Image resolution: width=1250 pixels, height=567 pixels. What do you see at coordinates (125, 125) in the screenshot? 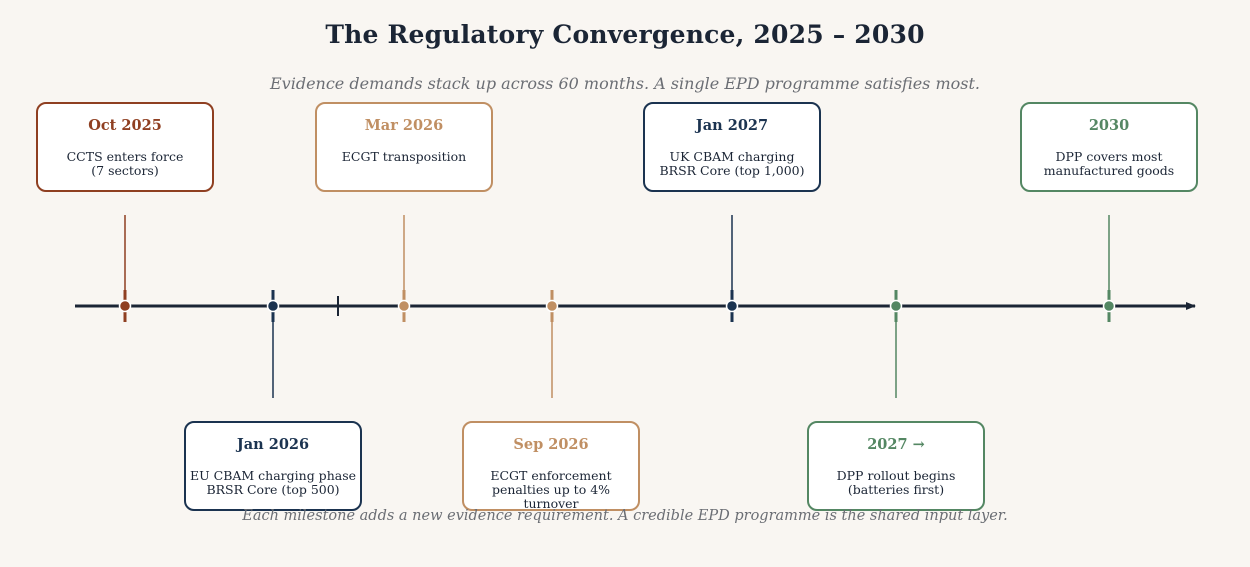
I see `milestone-date: Oct 2025` at bounding box center [125, 125].